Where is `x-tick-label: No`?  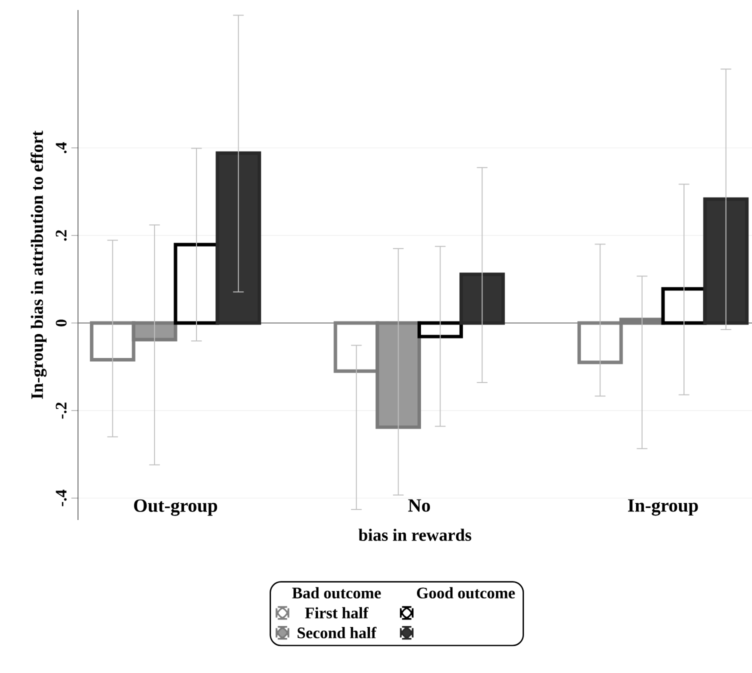 x-tick-label: No is located at coordinates (419, 505).